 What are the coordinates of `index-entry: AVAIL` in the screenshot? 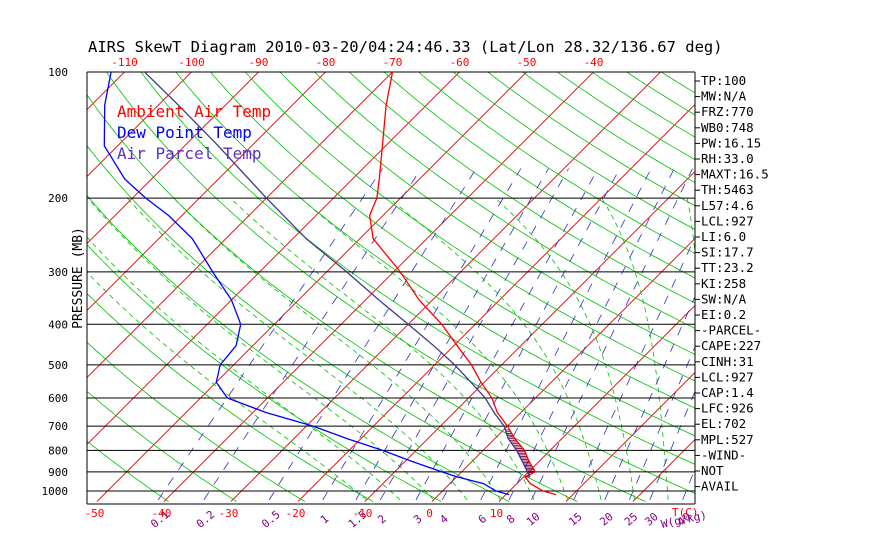 It's located at (720, 486).